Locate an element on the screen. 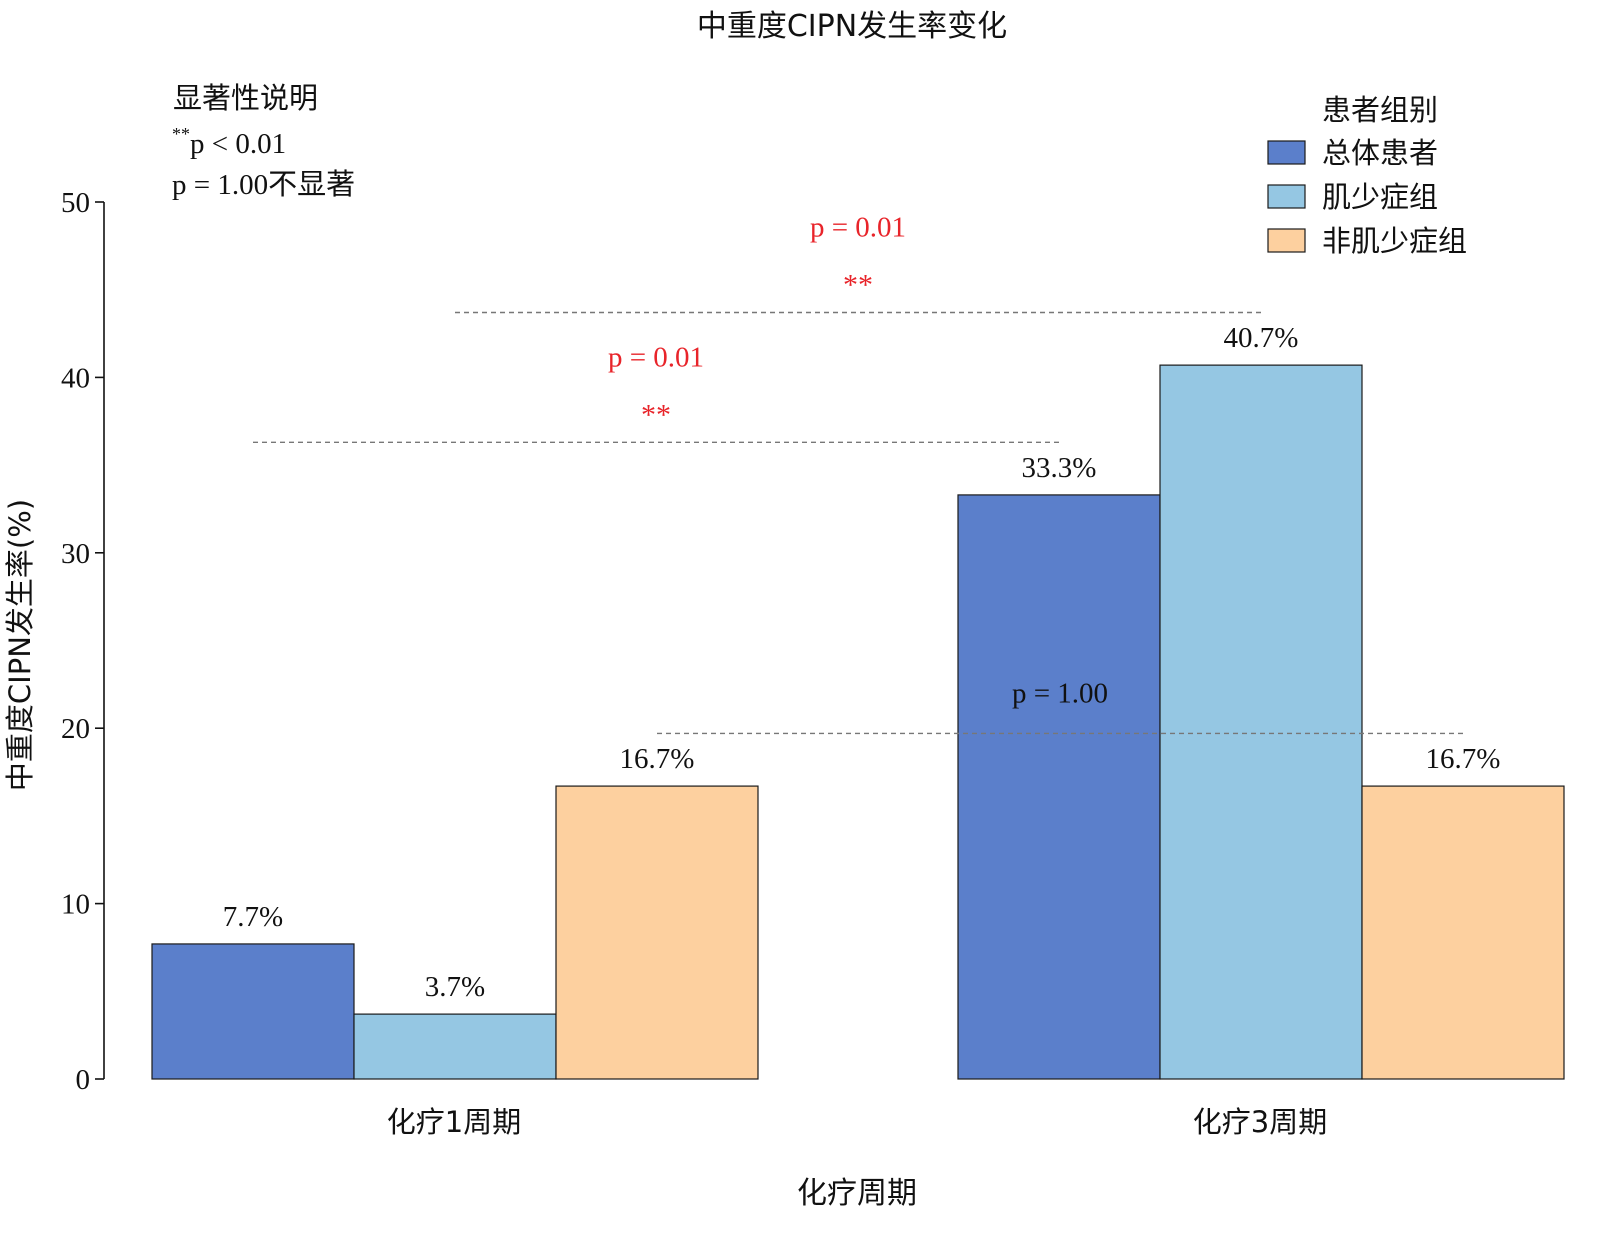  y-tick-label: 10 is located at coordinates (75, 905).